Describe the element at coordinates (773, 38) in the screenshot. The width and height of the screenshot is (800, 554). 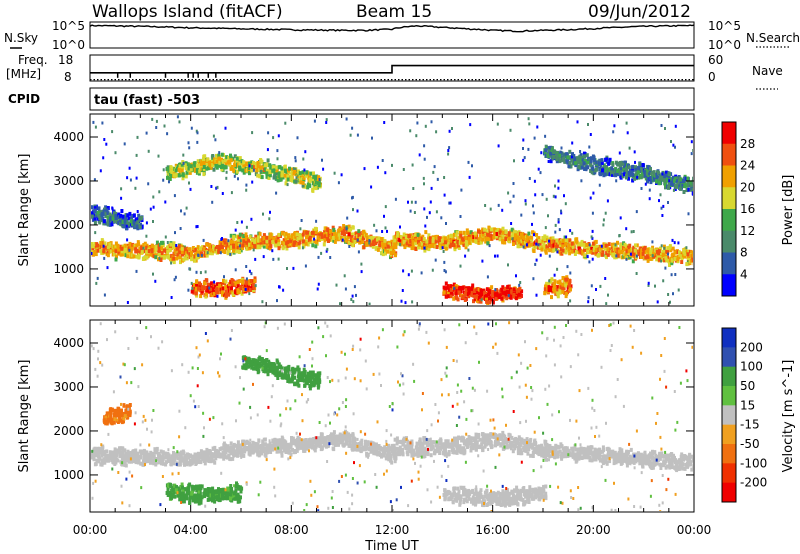
I see `noise-right-label: N.Search` at that location.